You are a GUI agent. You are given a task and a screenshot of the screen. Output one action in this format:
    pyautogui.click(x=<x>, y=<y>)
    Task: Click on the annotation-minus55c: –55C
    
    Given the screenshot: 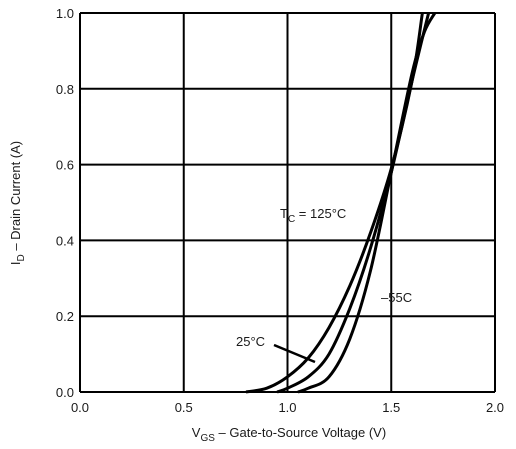 What is the action you would take?
    pyautogui.click(x=396, y=297)
    